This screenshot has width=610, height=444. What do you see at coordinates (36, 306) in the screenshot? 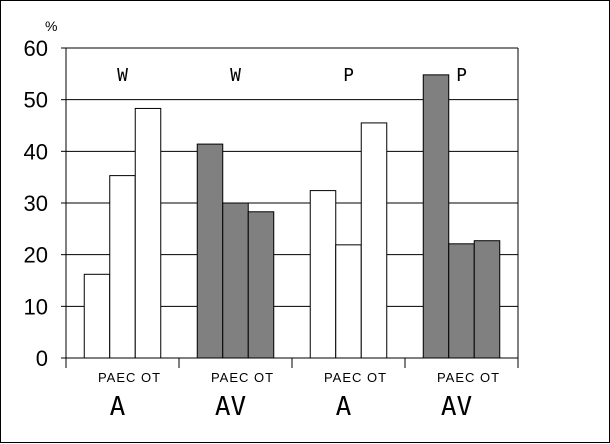
I see `y-tick-label: 10` at bounding box center [36, 306].